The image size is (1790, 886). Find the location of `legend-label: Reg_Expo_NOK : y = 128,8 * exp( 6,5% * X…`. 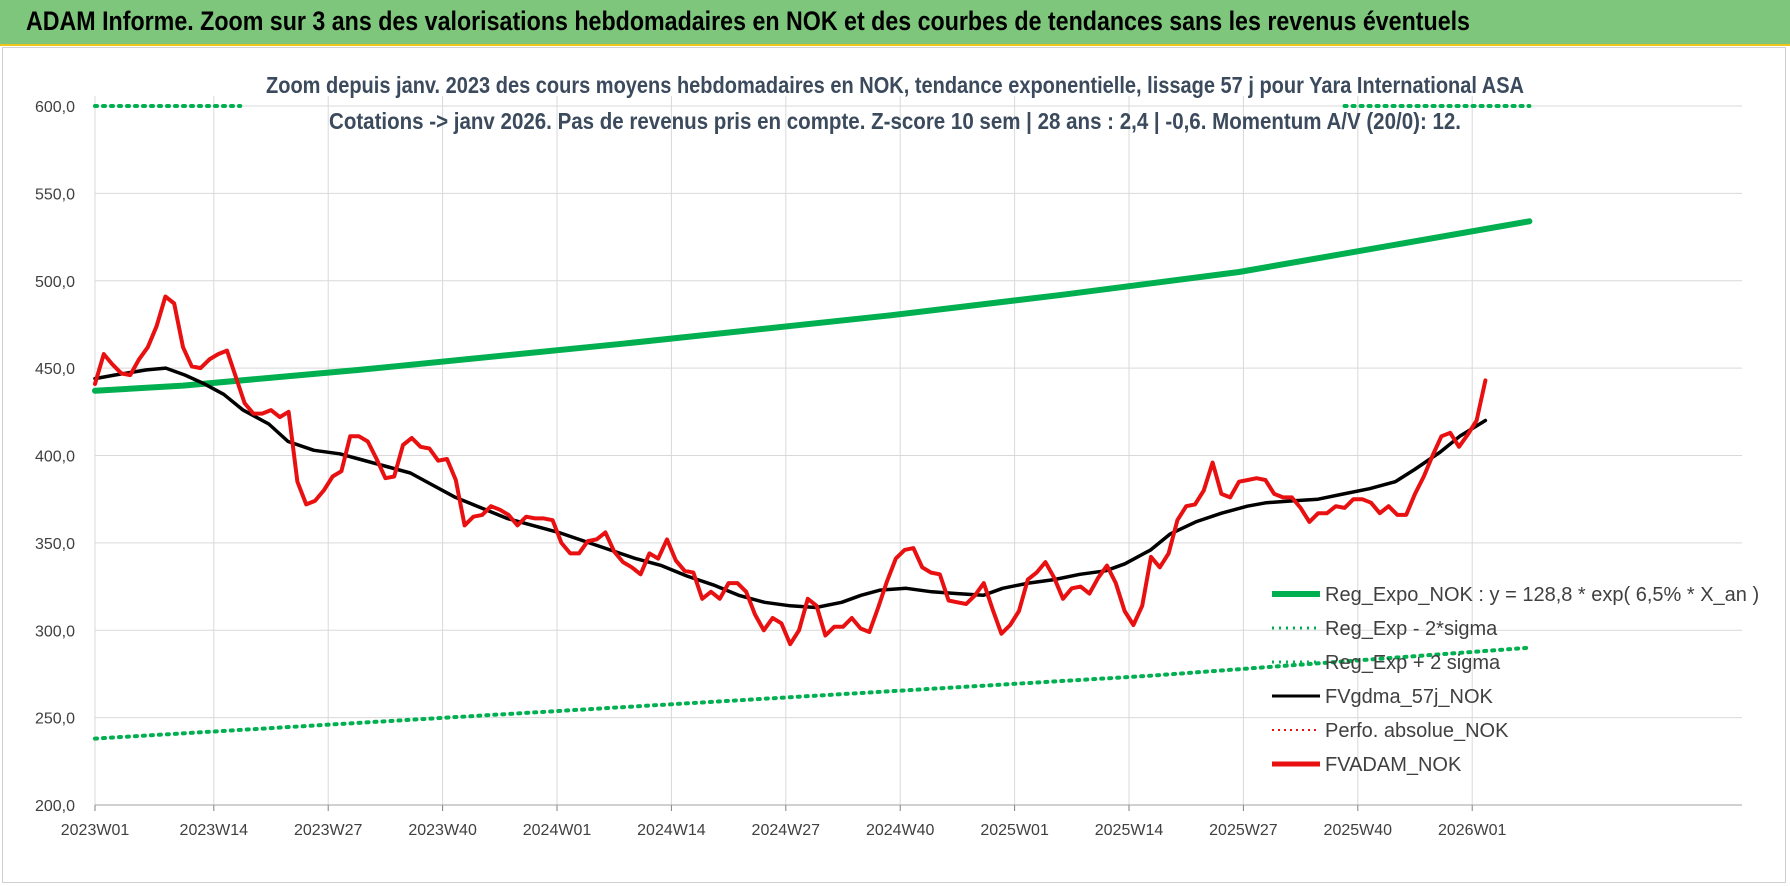

legend-label: Reg_Expo_NOK : y = 128,8 * exp( 6,5% * X… is located at coordinates (1542, 595).